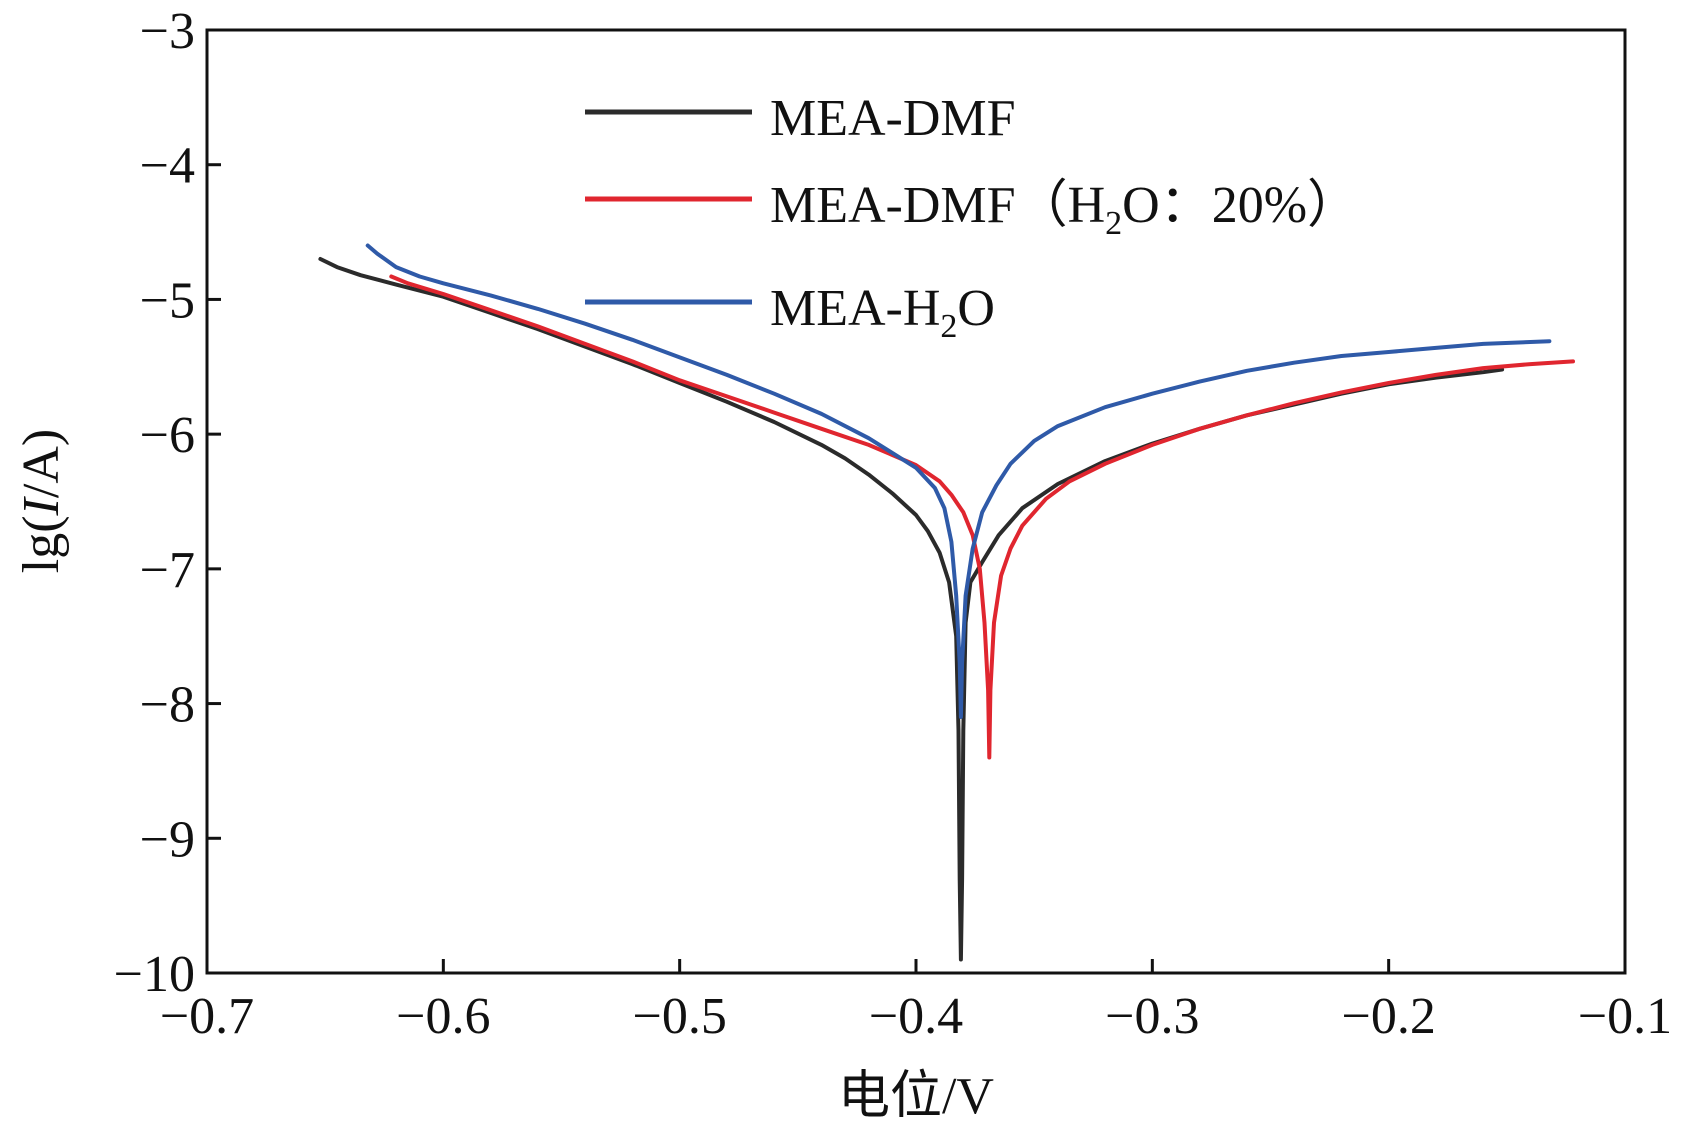 The height and width of the screenshot is (1129, 1685). I want to click on y-axis-title: lg(I/A), so click(41, 501).